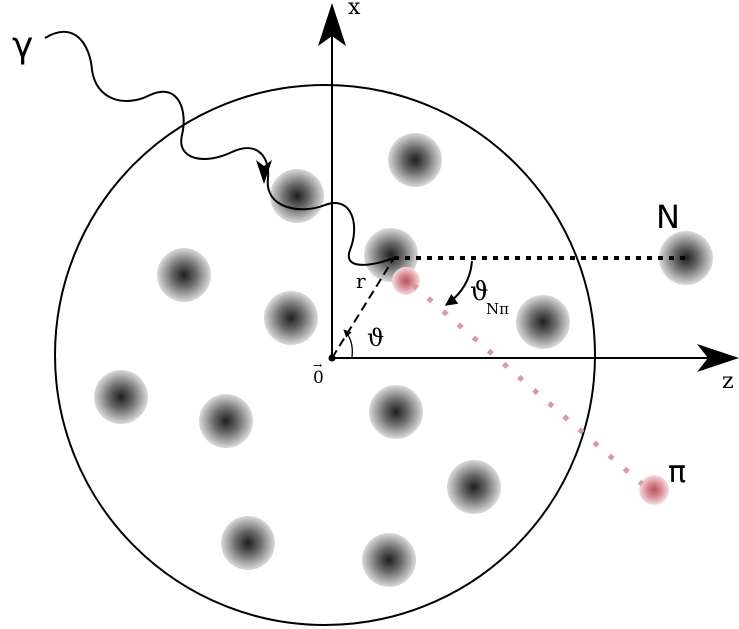 The height and width of the screenshot is (629, 739). Describe the element at coordinates (264, 172) in the screenshot. I see `photon-arrowhead` at that location.